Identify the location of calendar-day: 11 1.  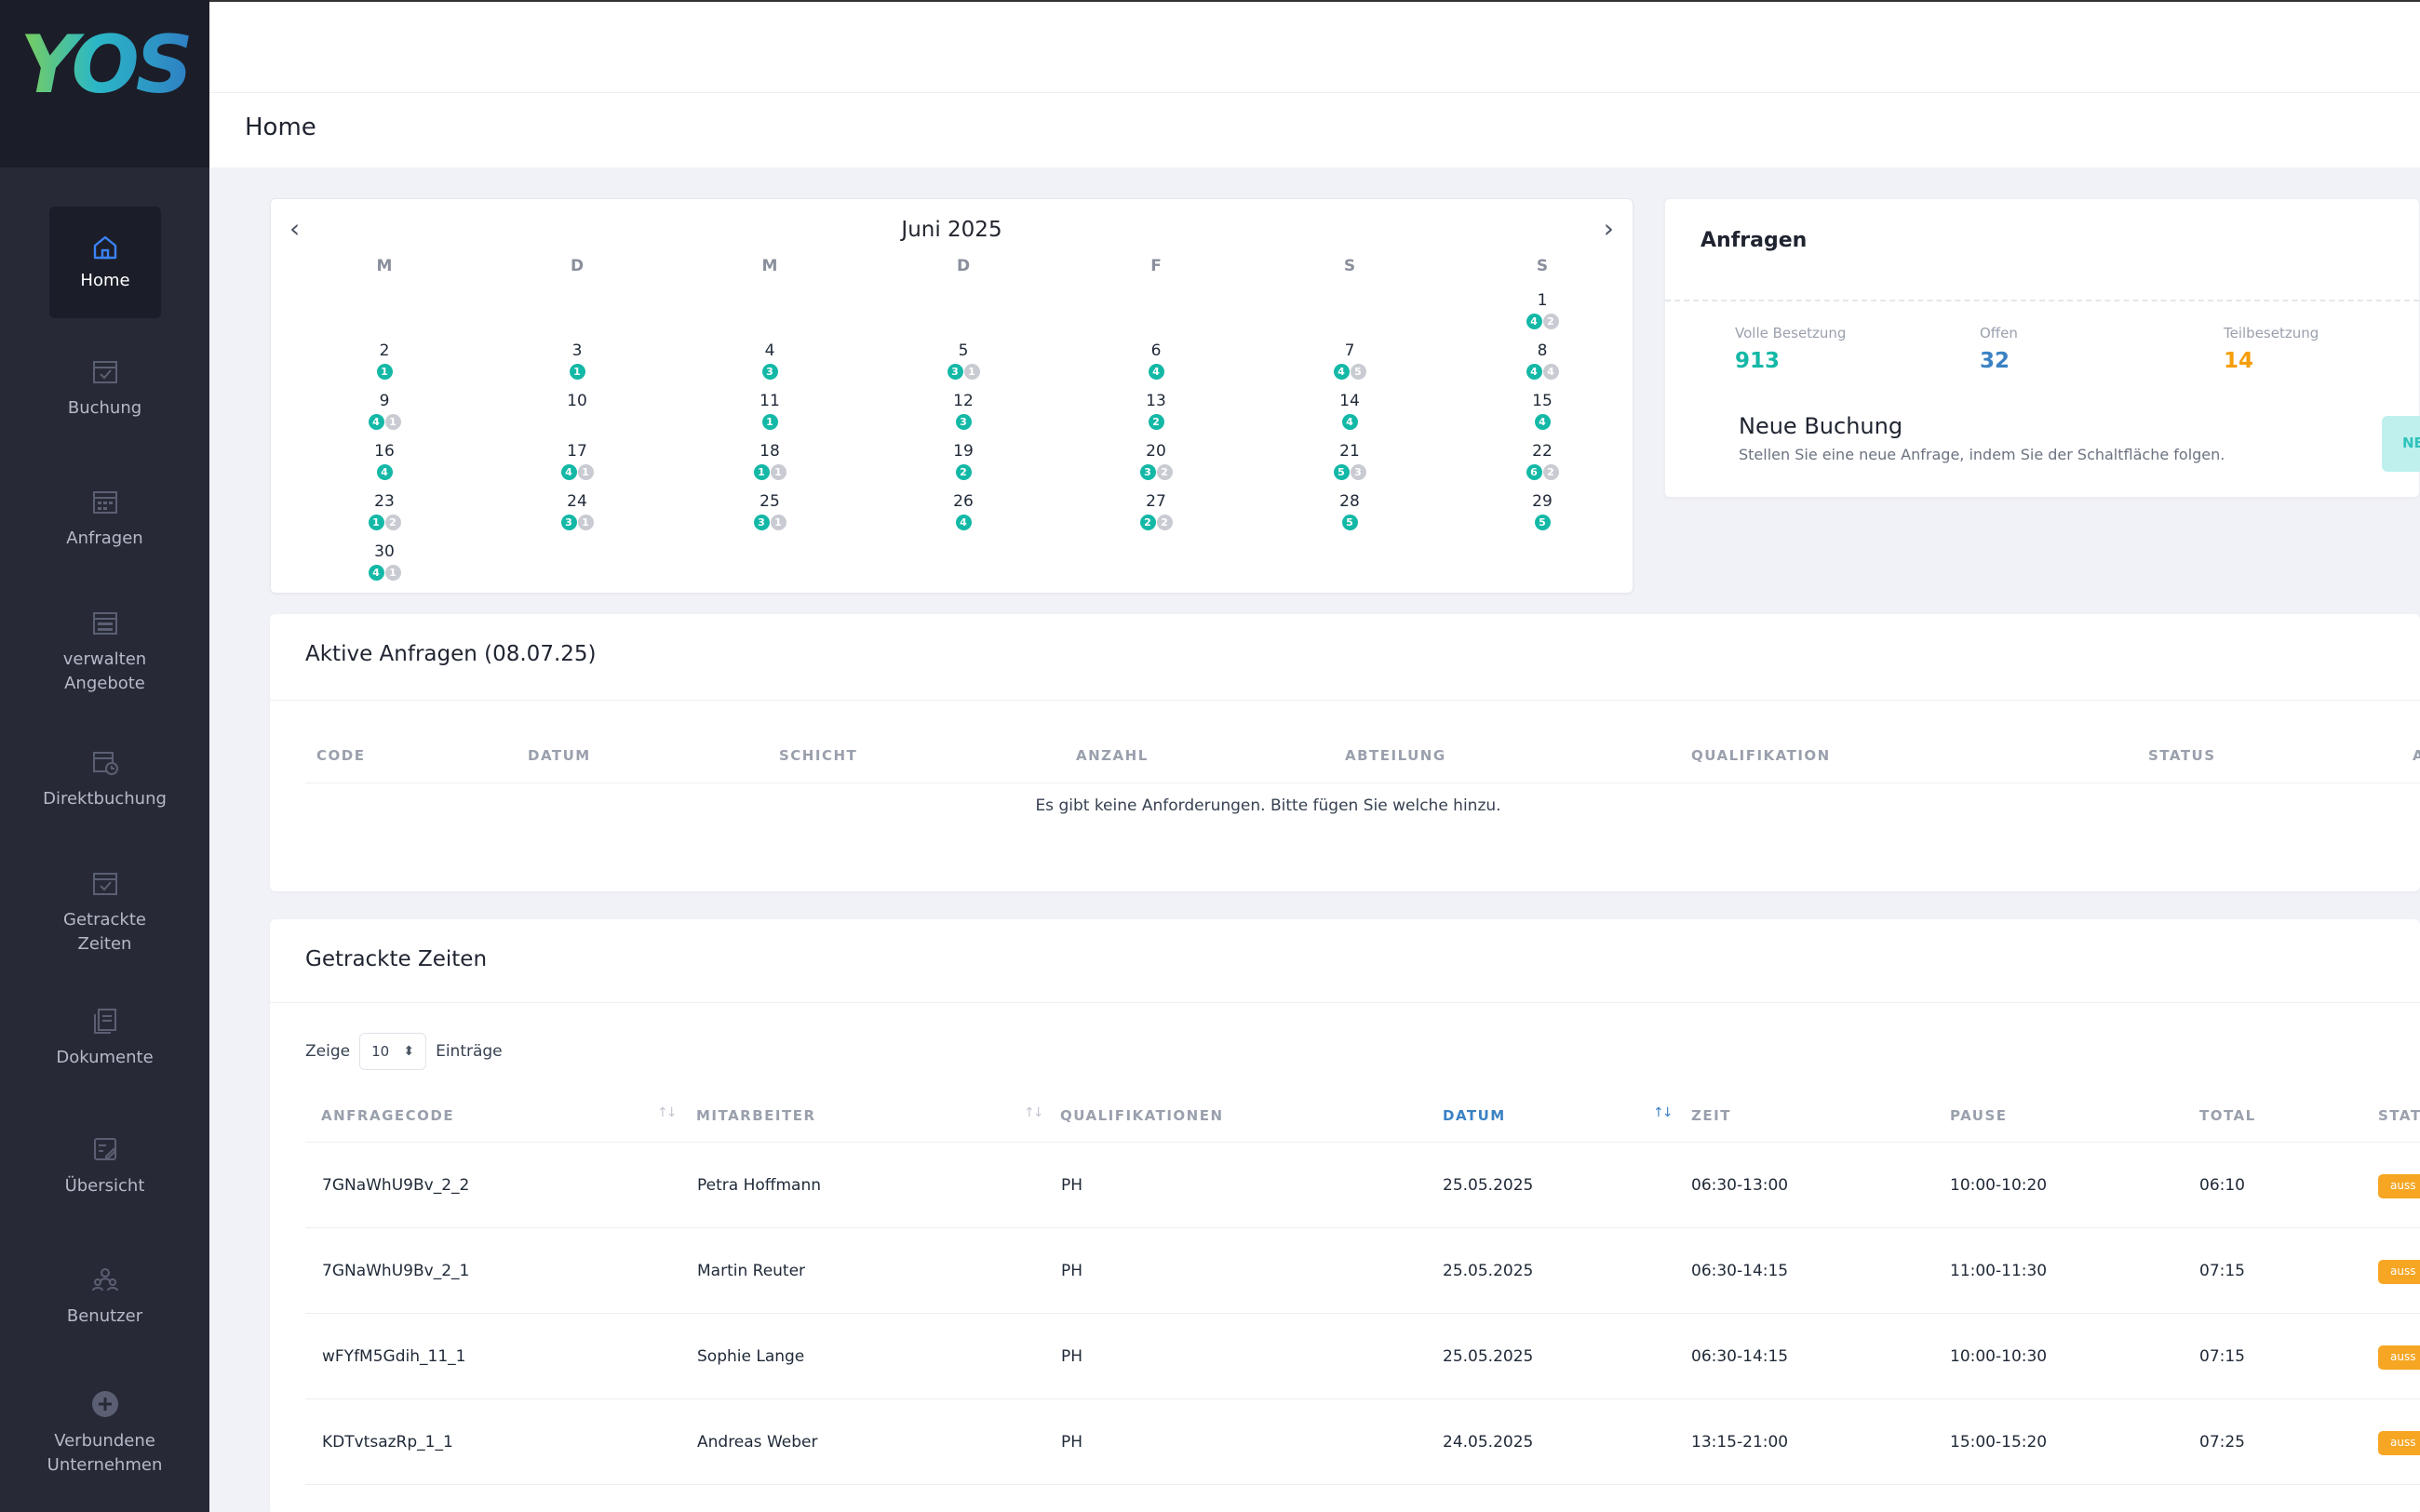
(770, 411).